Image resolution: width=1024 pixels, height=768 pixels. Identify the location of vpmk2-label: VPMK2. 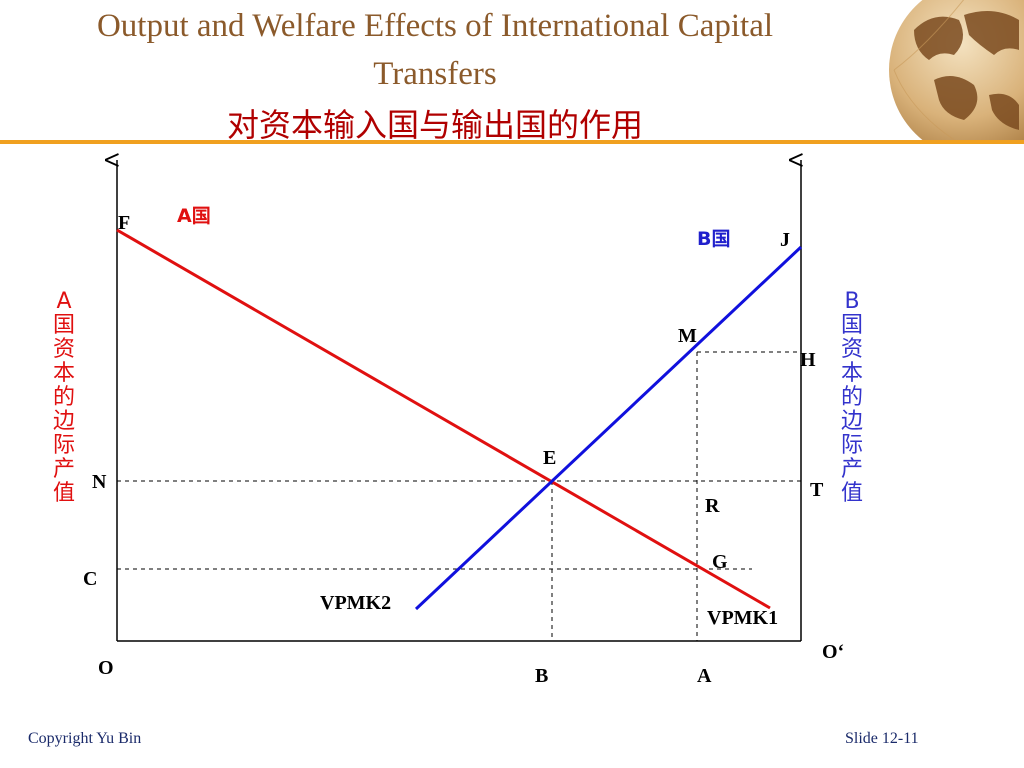
(355, 603).